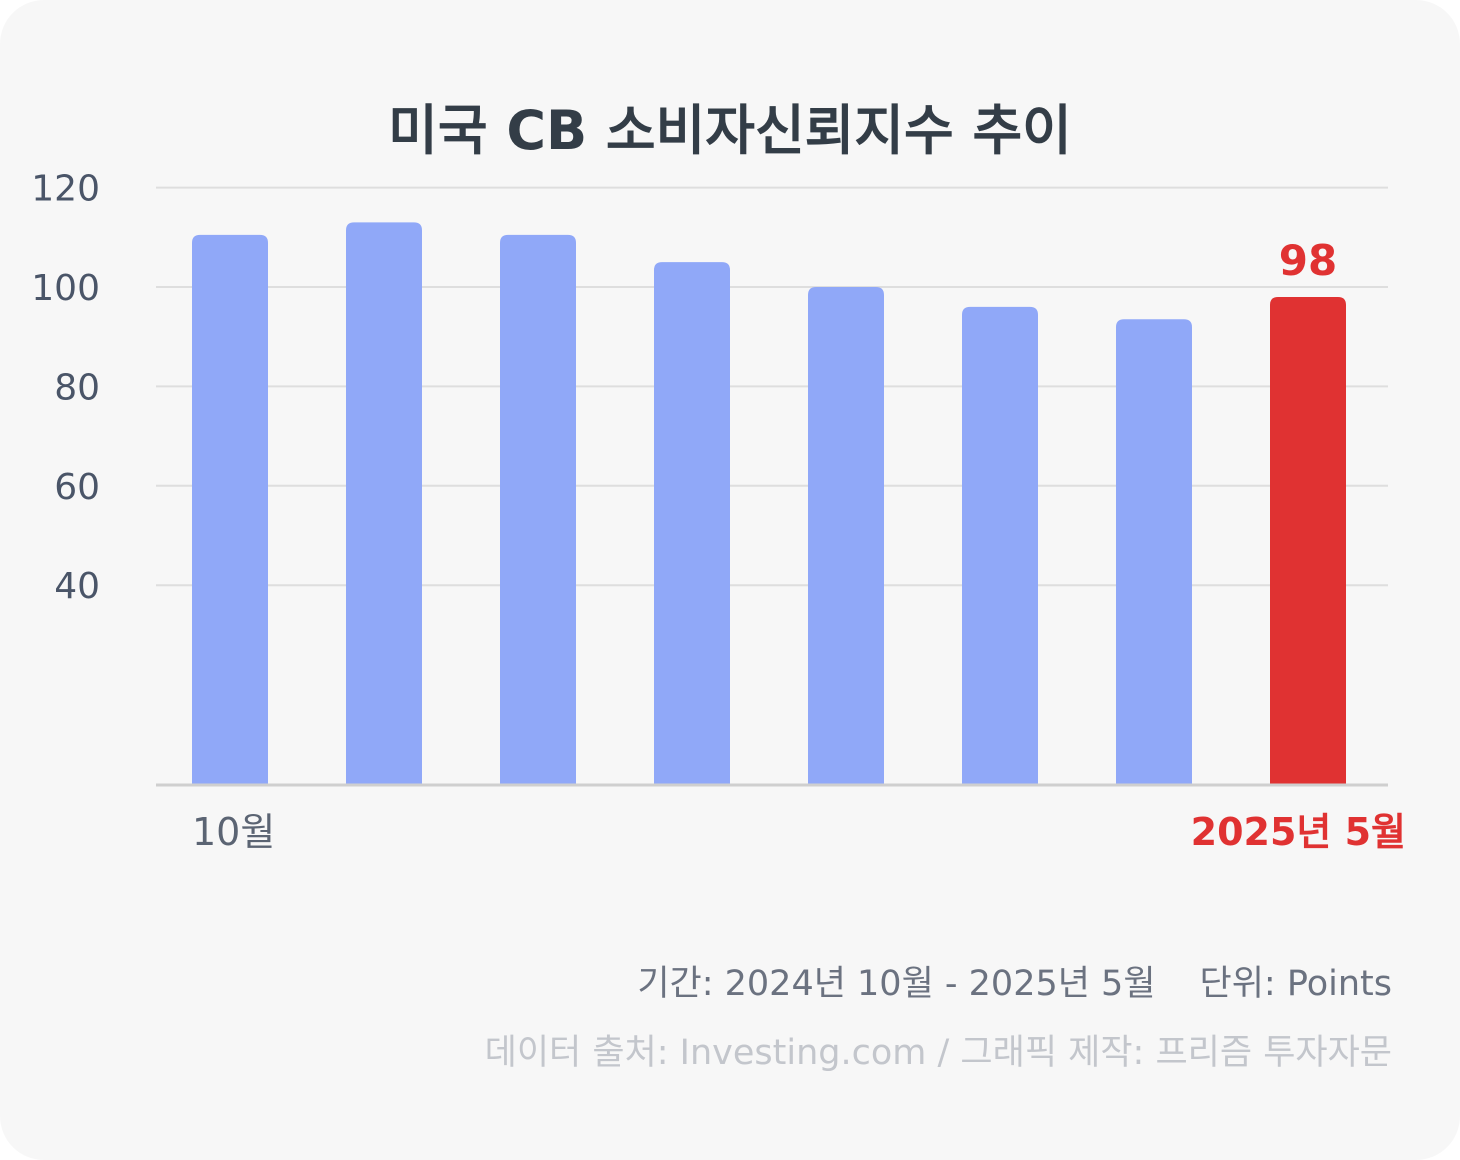  What do you see at coordinates (77, 387) in the screenshot?
I see `y-tick-label: 80` at bounding box center [77, 387].